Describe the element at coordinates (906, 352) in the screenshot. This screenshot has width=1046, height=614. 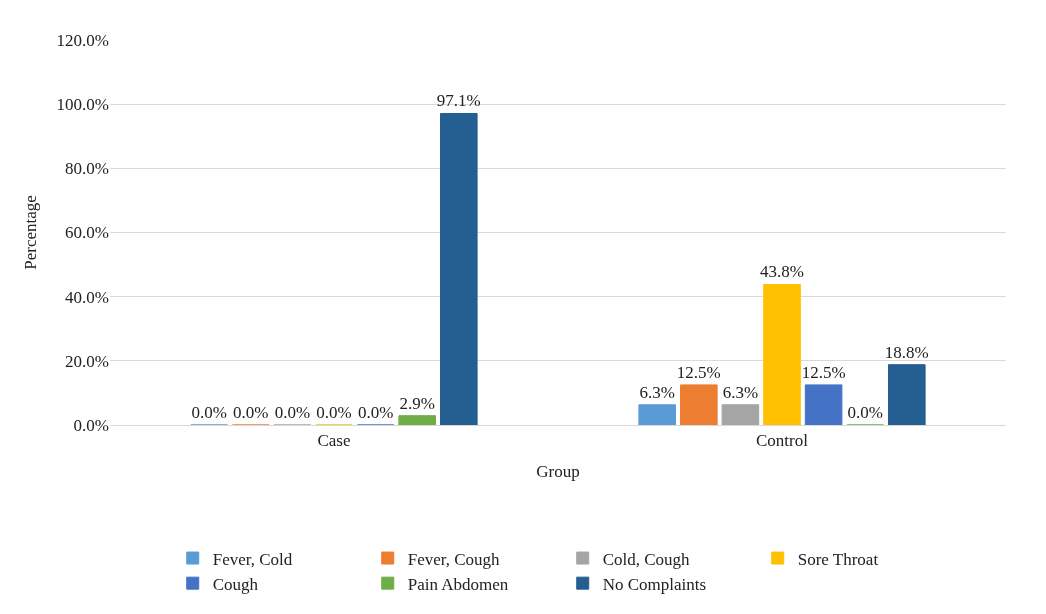
I see `data-label: 18.8%` at that location.